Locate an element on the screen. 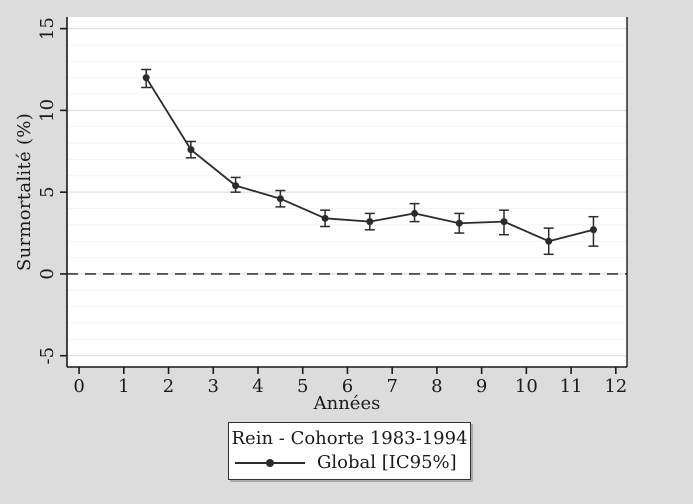  x-tick-label: 8 is located at coordinates (436, 386).